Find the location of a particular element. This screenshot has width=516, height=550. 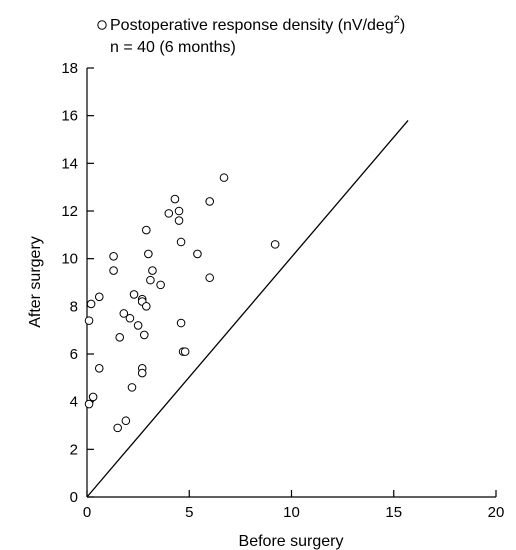

chart-title-text: Postoperative response density (nV/deg is located at coordinates (252, 25).